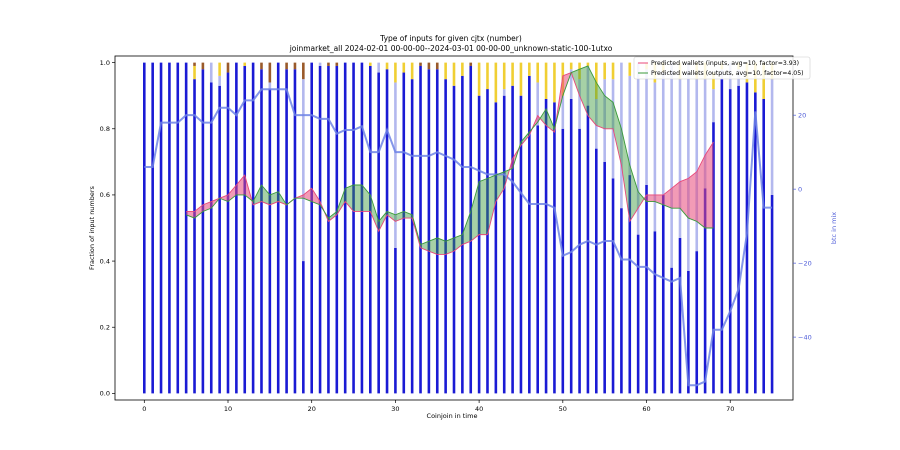 The image size is (900, 450). I want to click on y-tick-label-0.6: 0.6, so click(105, 195).